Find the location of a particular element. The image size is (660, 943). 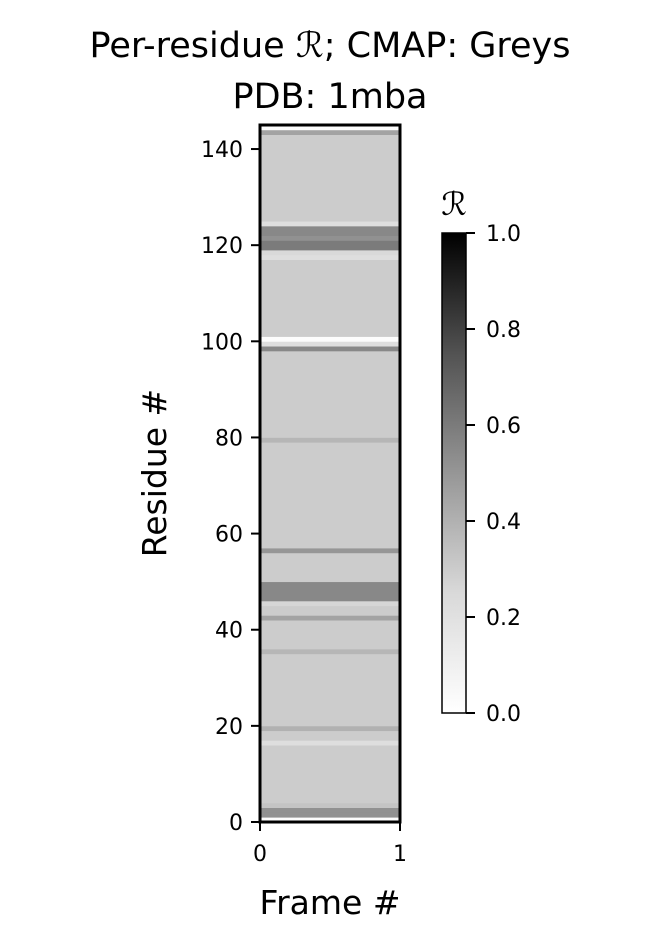

y-tick-label: 80 is located at coordinates (229, 438).